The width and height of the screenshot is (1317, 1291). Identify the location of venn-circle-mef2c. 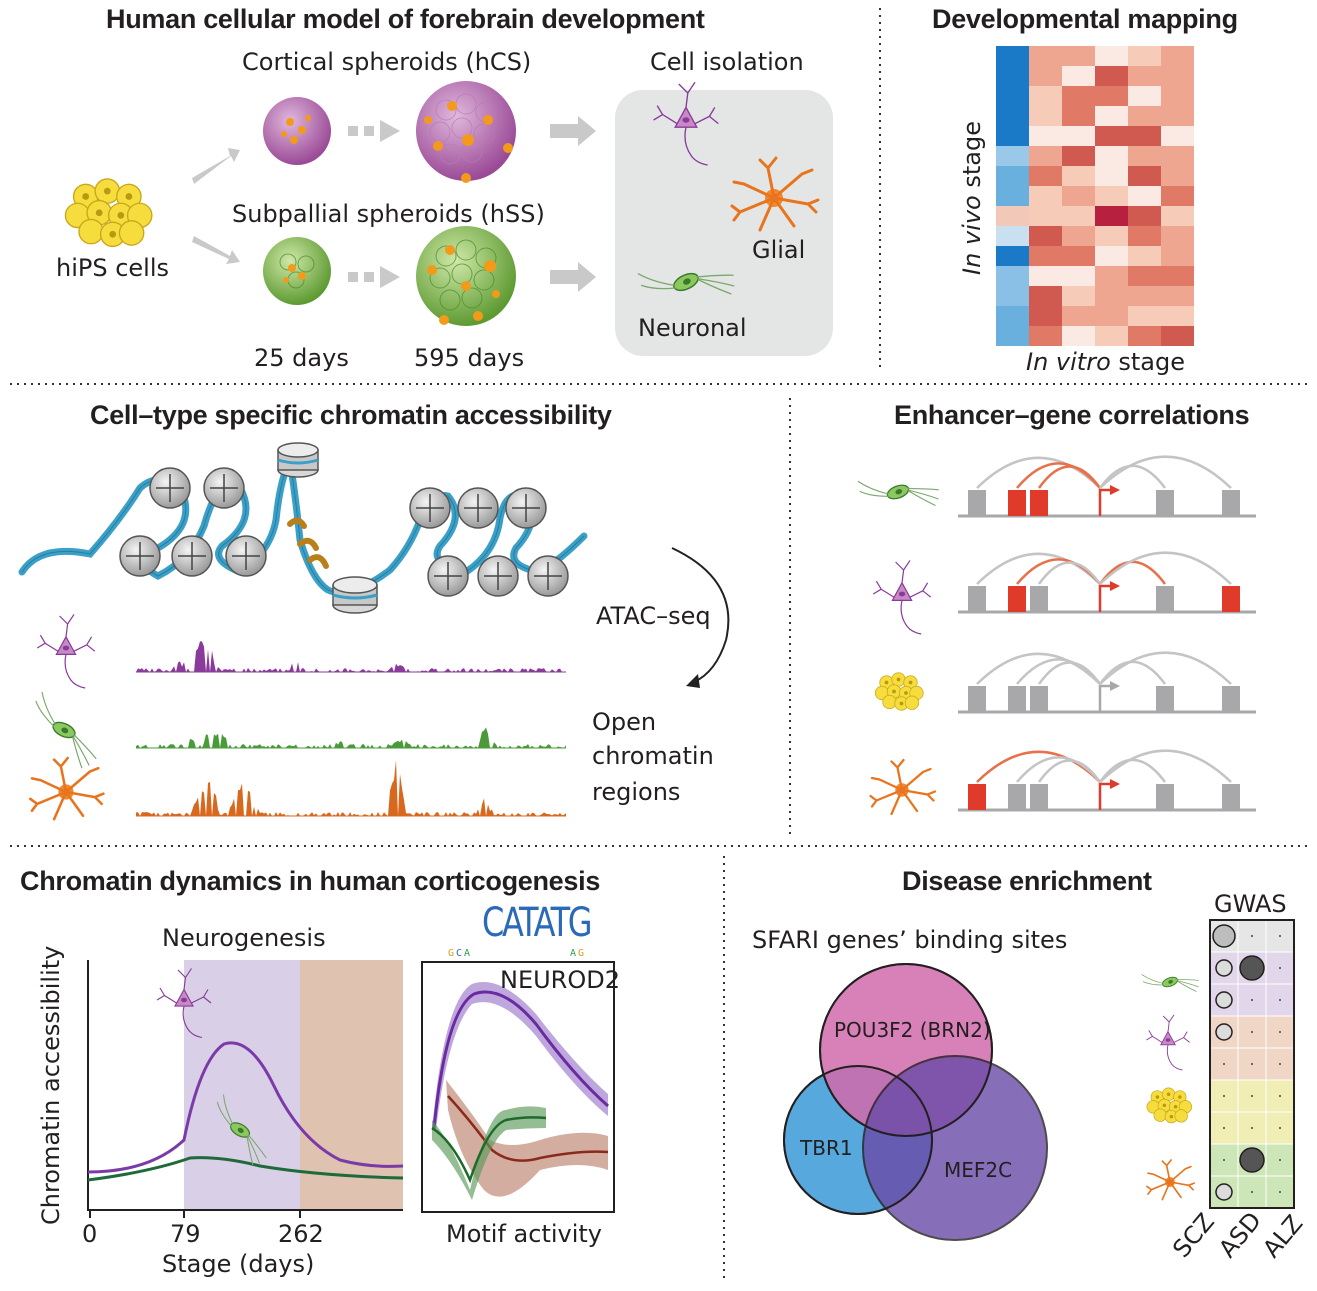
(955, 1148).